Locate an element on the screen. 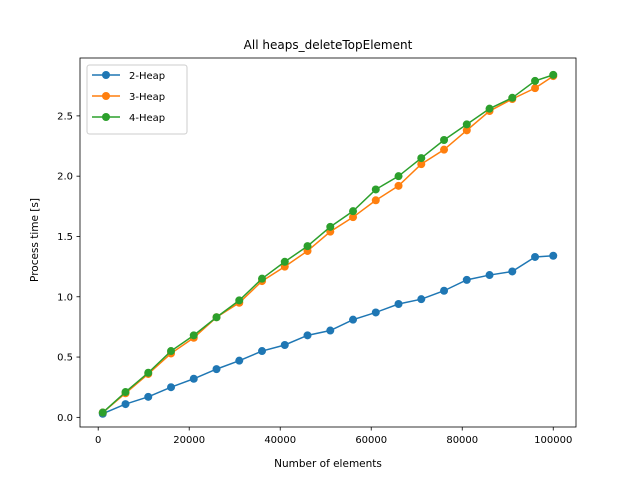 Image resolution: width=640 pixels, height=480 pixels. legend: 2-Heap 3-Heap 4-Heap is located at coordinates (137, 99).